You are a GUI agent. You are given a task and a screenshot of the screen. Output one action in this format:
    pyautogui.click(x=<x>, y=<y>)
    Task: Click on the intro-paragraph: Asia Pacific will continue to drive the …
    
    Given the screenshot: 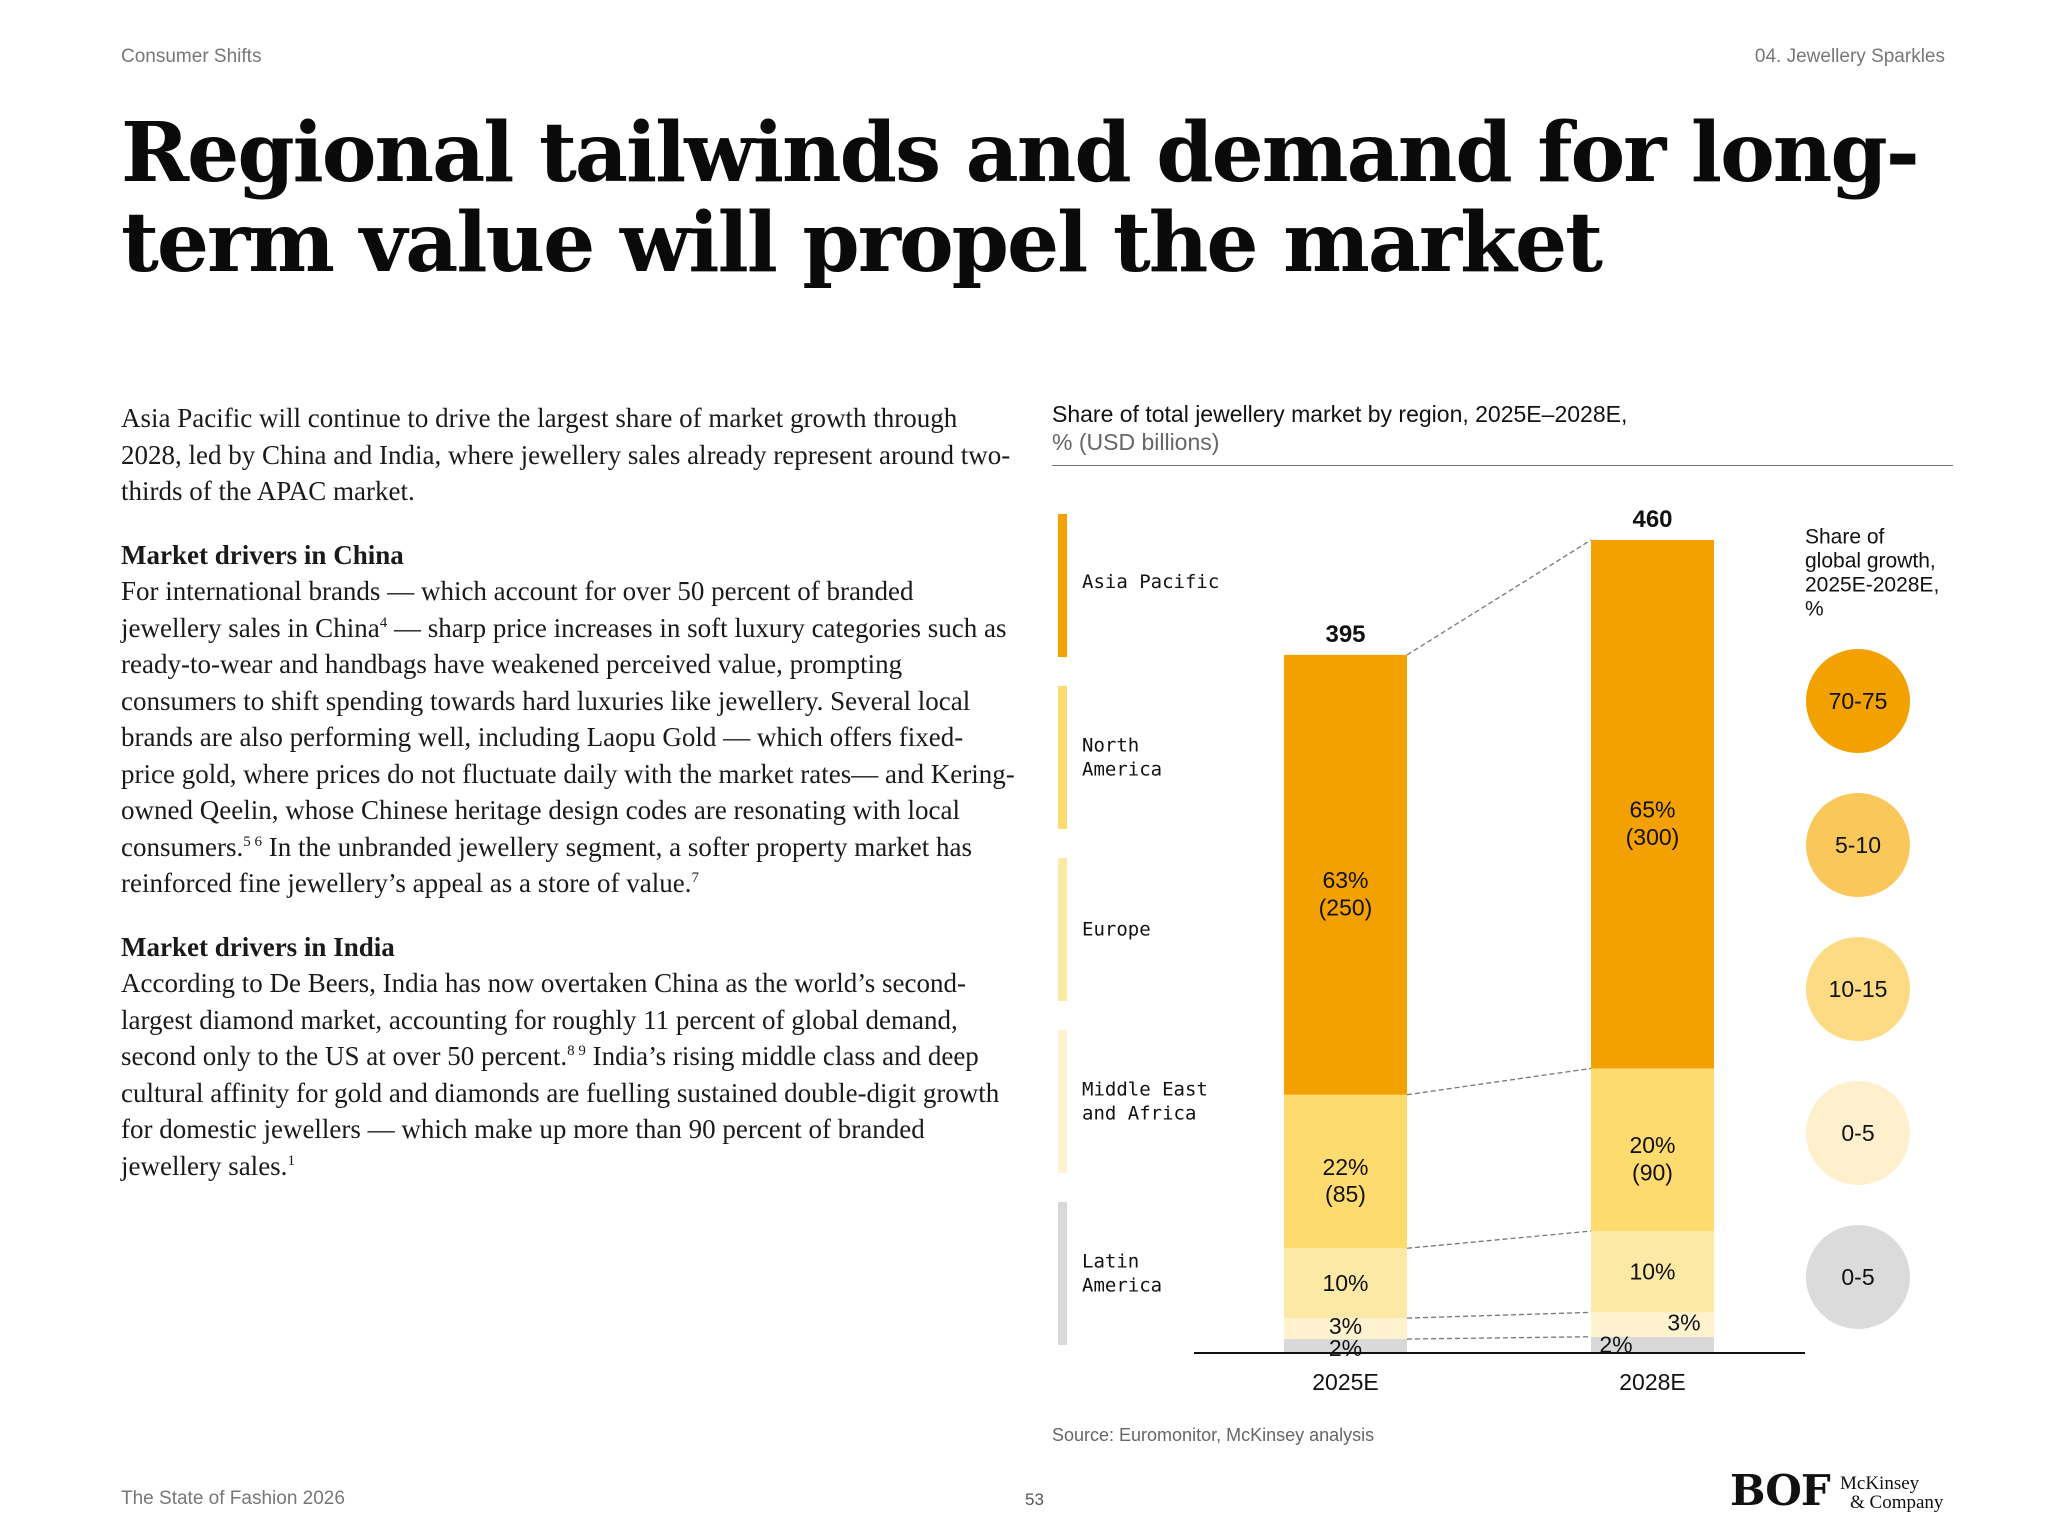 What is the action you would take?
    pyautogui.click(x=566, y=454)
    